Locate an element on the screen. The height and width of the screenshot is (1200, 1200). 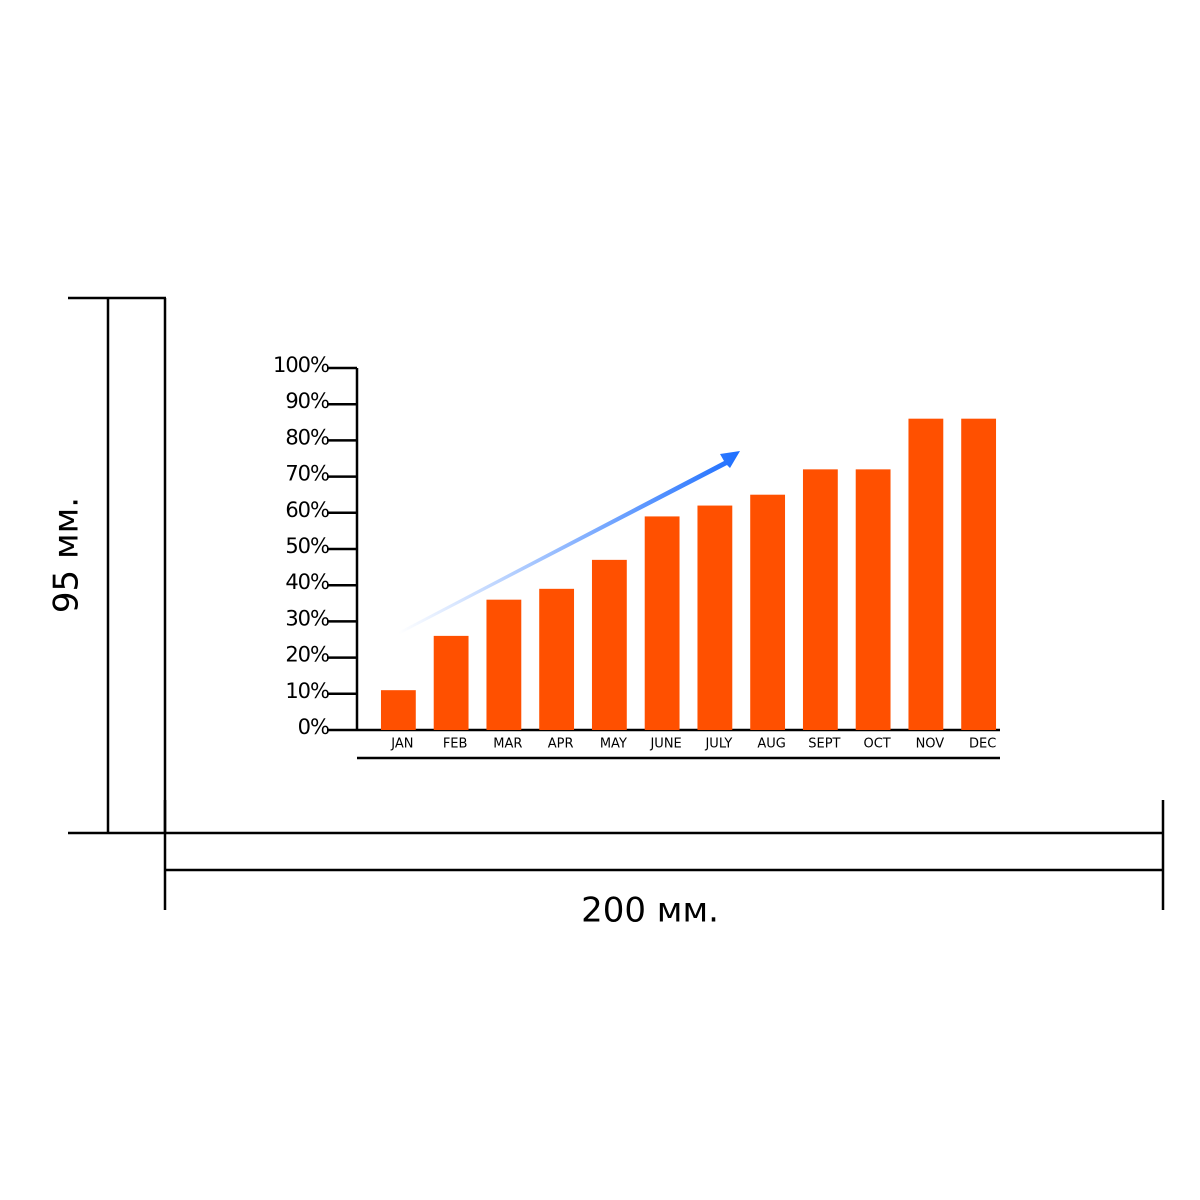
x-tick-label: NOV is located at coordinates (930, 744).